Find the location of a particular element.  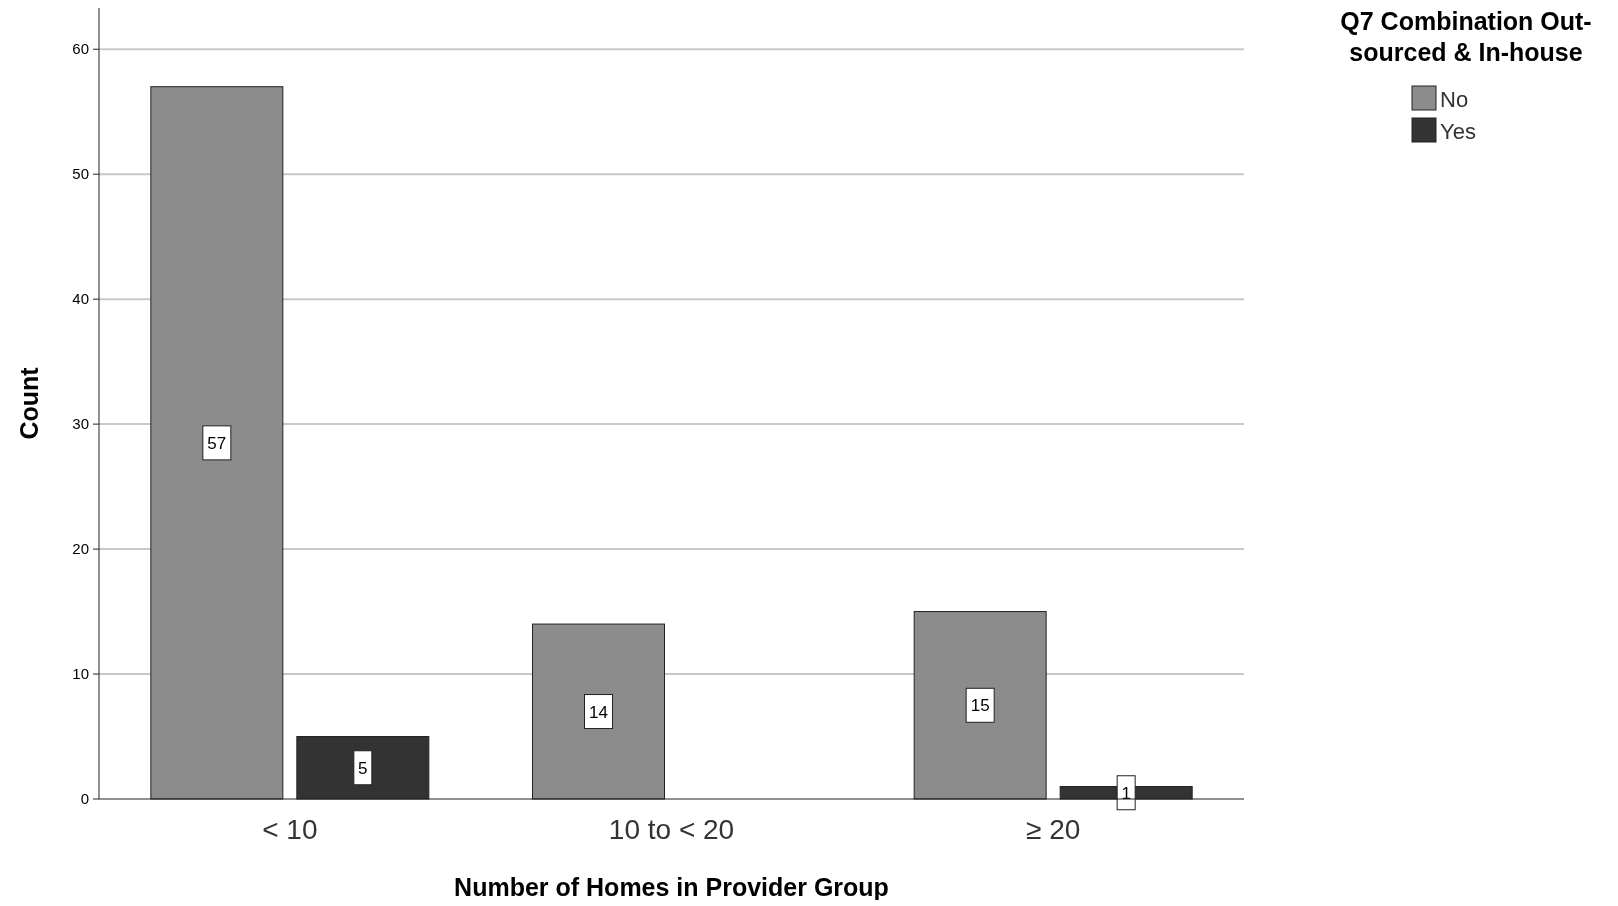

x-tick-label: < 10 is located at coordinates (290, 829).